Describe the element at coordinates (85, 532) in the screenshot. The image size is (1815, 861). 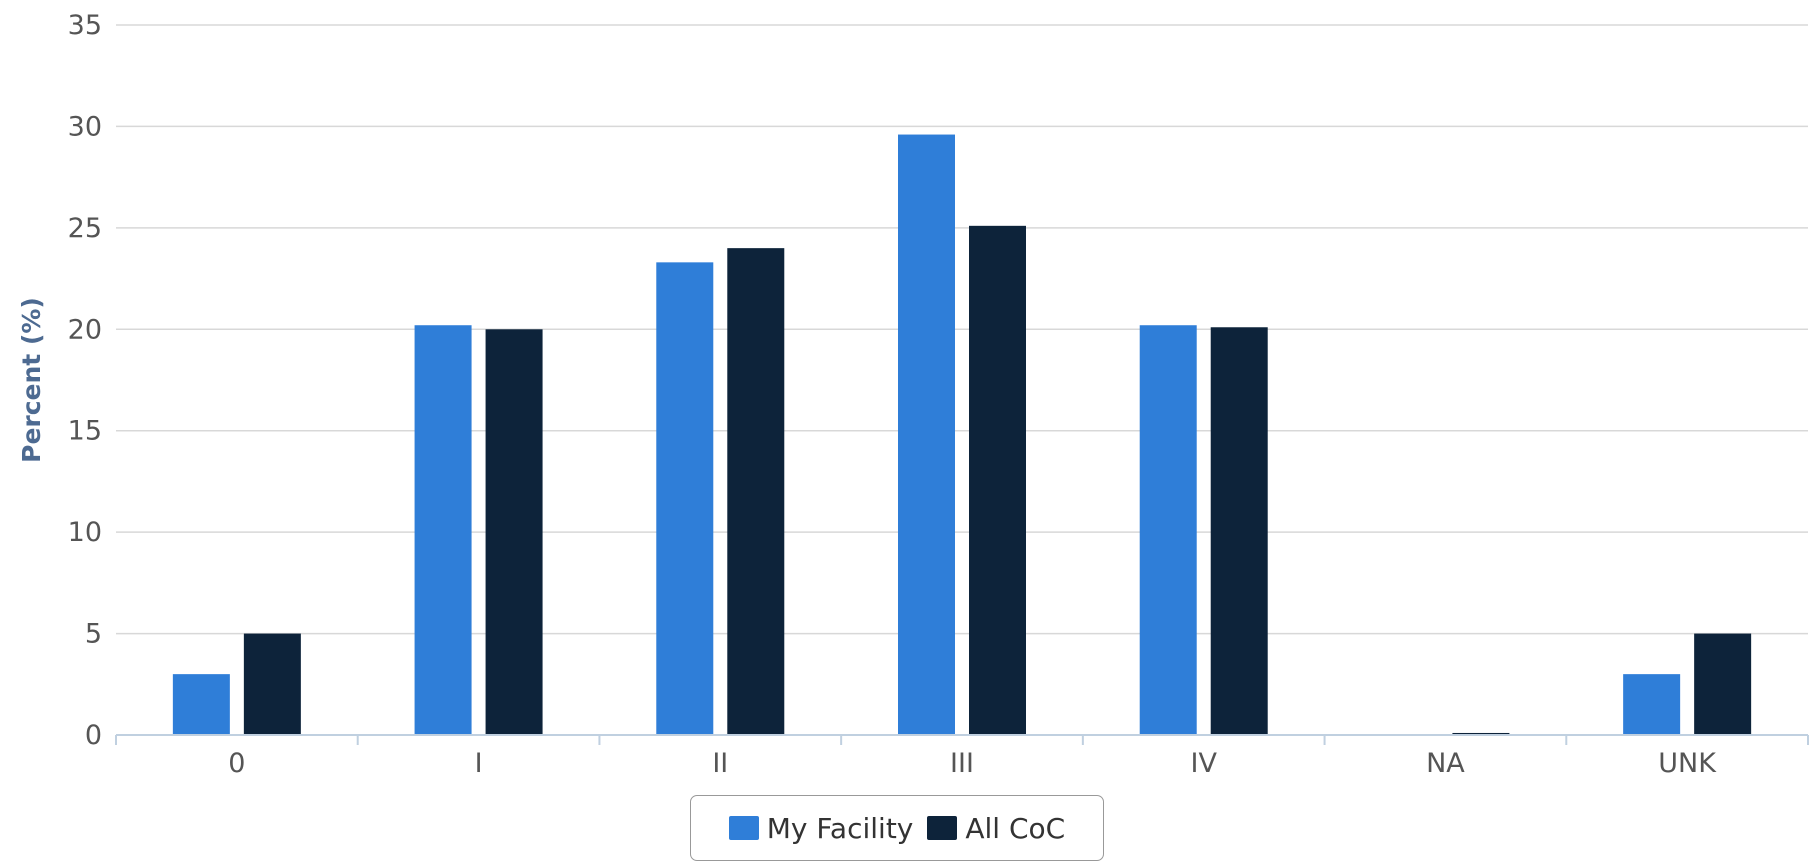
I see `y-tick-label: 10` at that location.